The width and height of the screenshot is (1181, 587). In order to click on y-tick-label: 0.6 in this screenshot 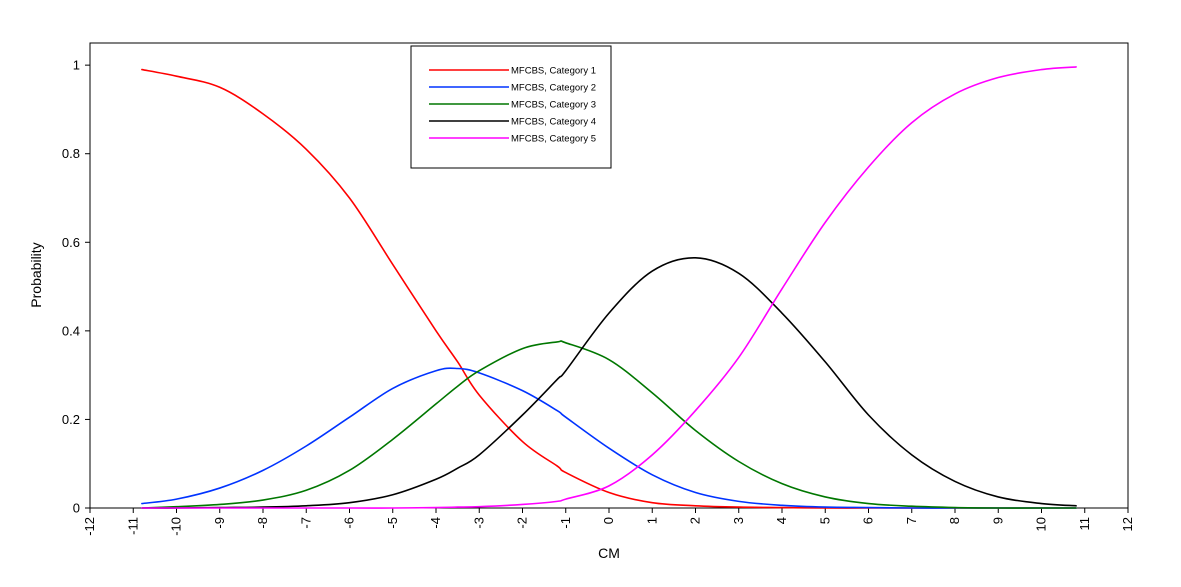, I will do `click(71, 242)`.